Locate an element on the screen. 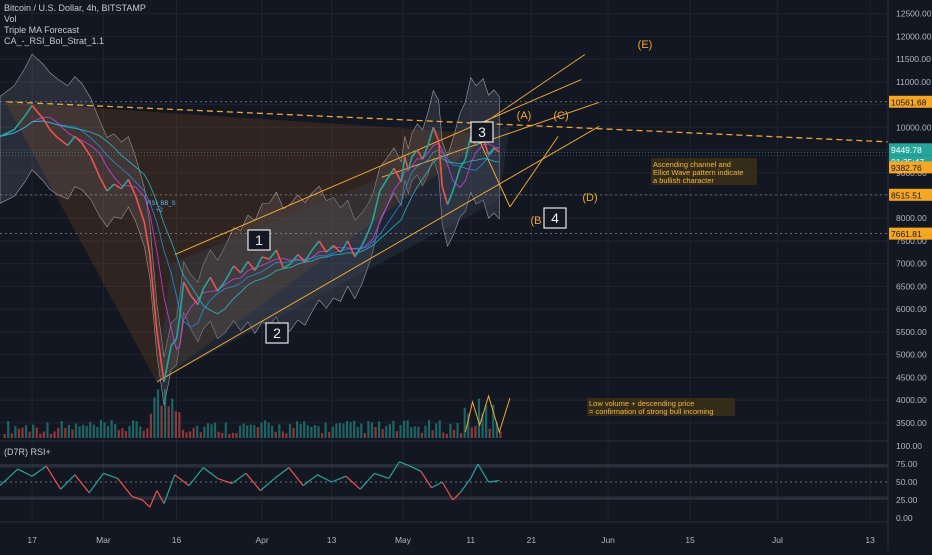 The image size is (932, 555). channel-note-line2: Elliot Wave pattern indicate is located at coordinates (698, 172).